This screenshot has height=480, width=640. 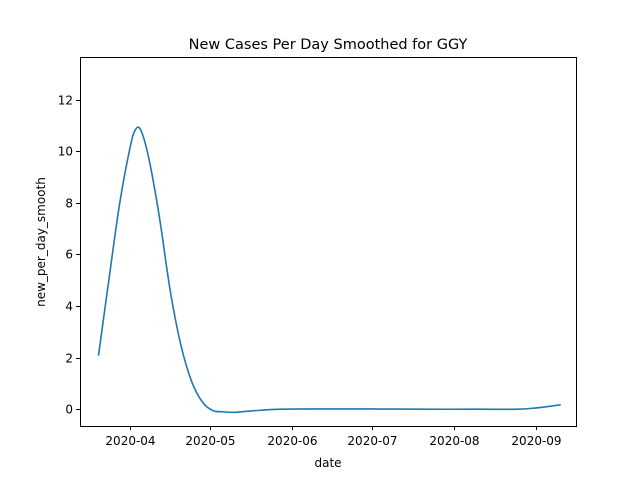 What do you see at coordinates (536, 441) in the screenshot?
I see `x-tick-label: 2020-09` at bounding box center [536, 441].